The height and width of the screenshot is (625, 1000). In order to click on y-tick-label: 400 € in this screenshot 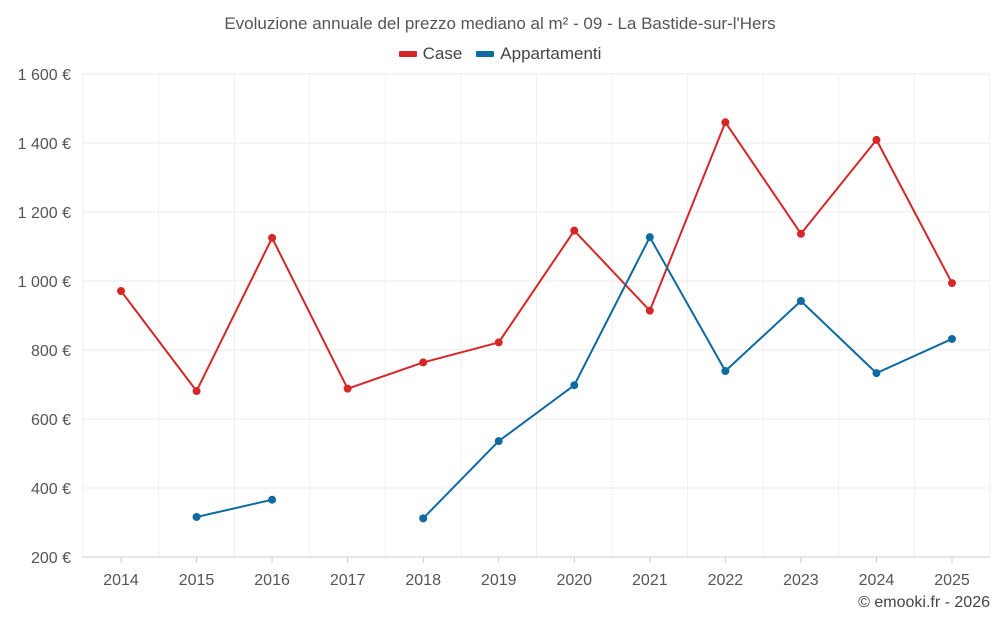, I will do `click(51, 489)`.